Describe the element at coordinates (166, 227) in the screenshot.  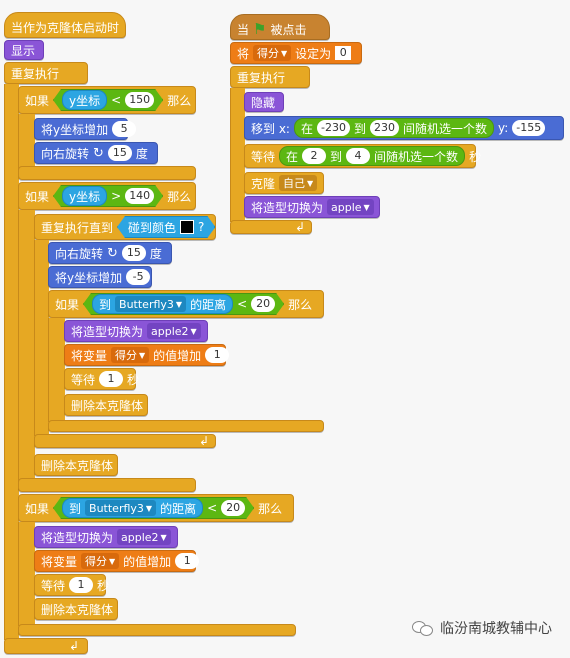
I see `touching-color-sensor: 碰到颜色 ?` at that location.